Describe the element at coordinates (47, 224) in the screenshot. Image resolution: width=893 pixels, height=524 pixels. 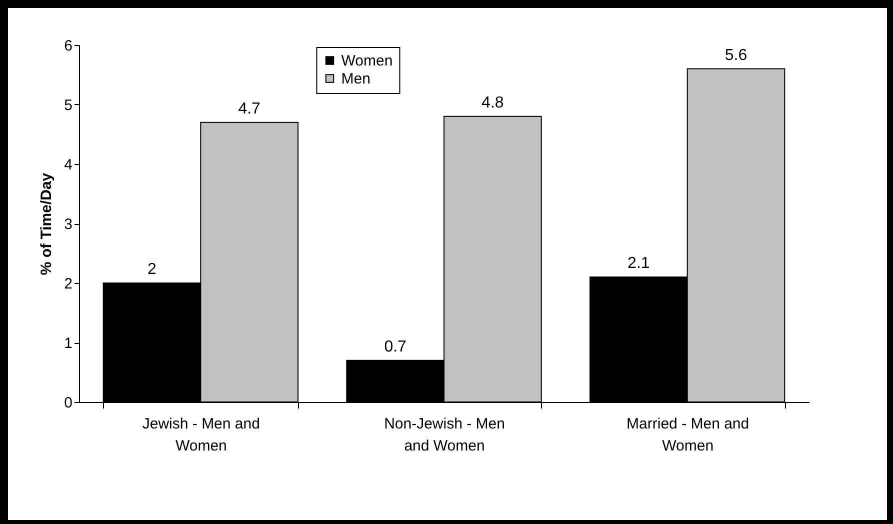
I see `y-axis-title: % of Time/Day` at that location.